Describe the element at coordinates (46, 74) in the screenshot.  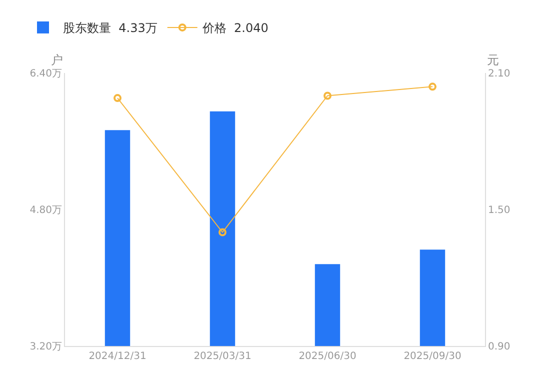
I see `y-tick-label: 6.40万` at that location.